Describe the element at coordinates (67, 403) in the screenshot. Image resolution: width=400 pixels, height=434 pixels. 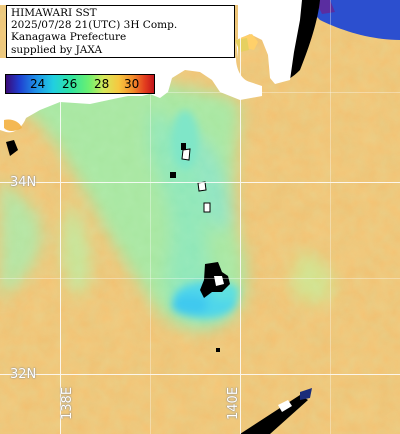
I see `lon-label-138e: 138E` at that location.